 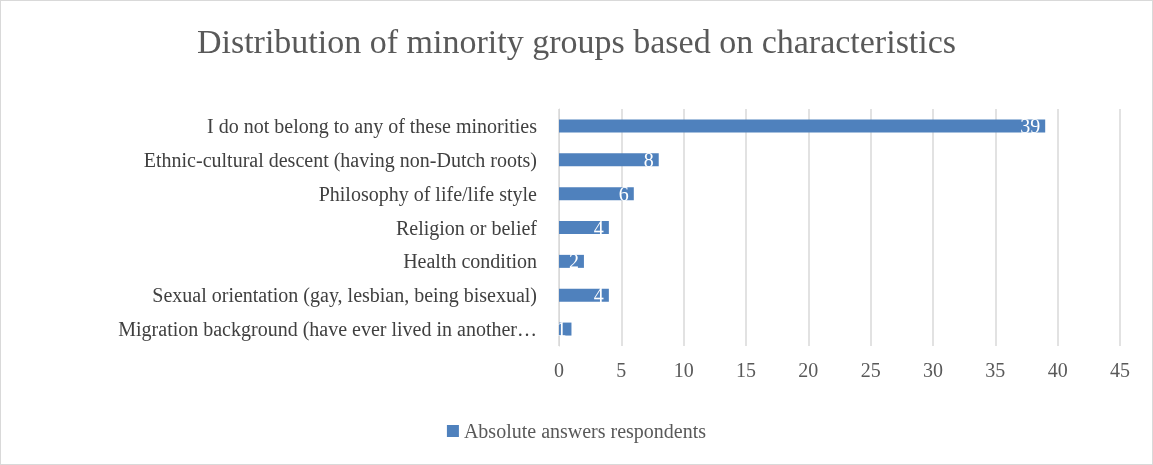 I want to click on legend-label: Absolute answers respondents, so click(x=585, y=431).